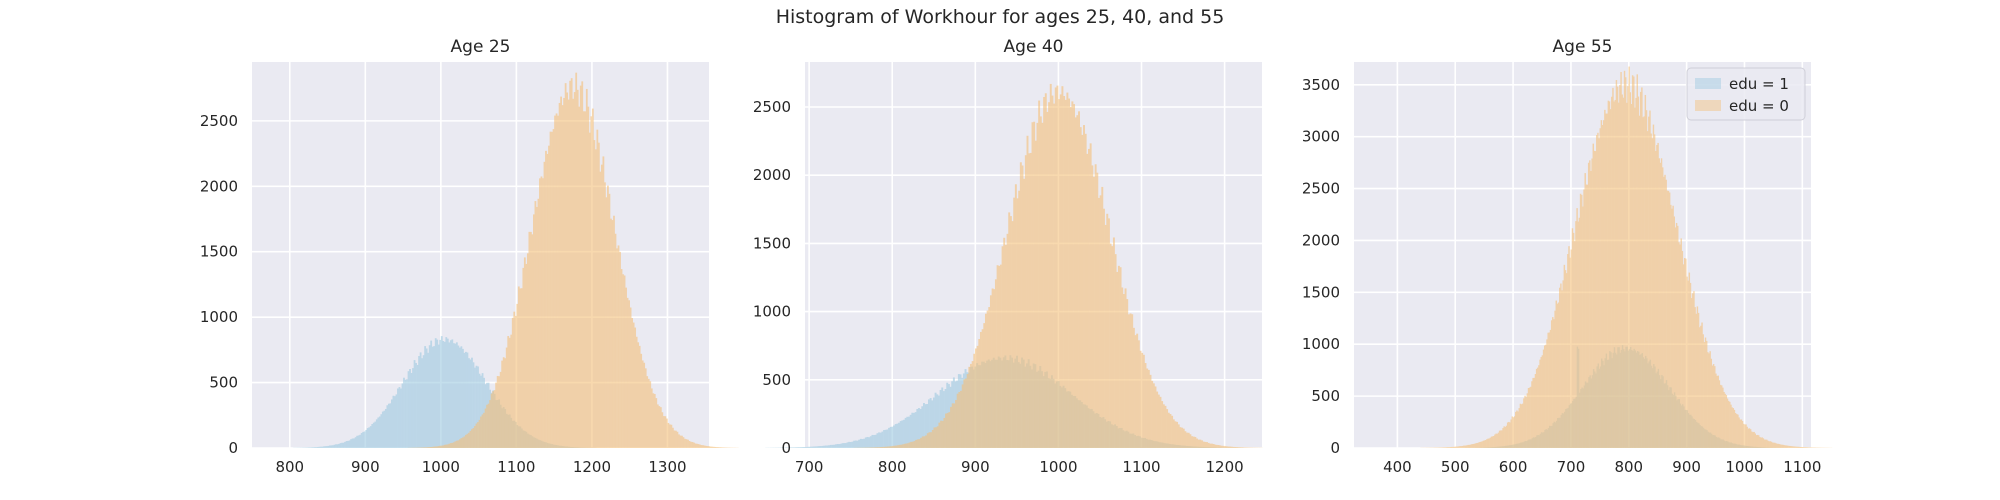  I want to click on y-tick-label: 1000, so click(219, 317).